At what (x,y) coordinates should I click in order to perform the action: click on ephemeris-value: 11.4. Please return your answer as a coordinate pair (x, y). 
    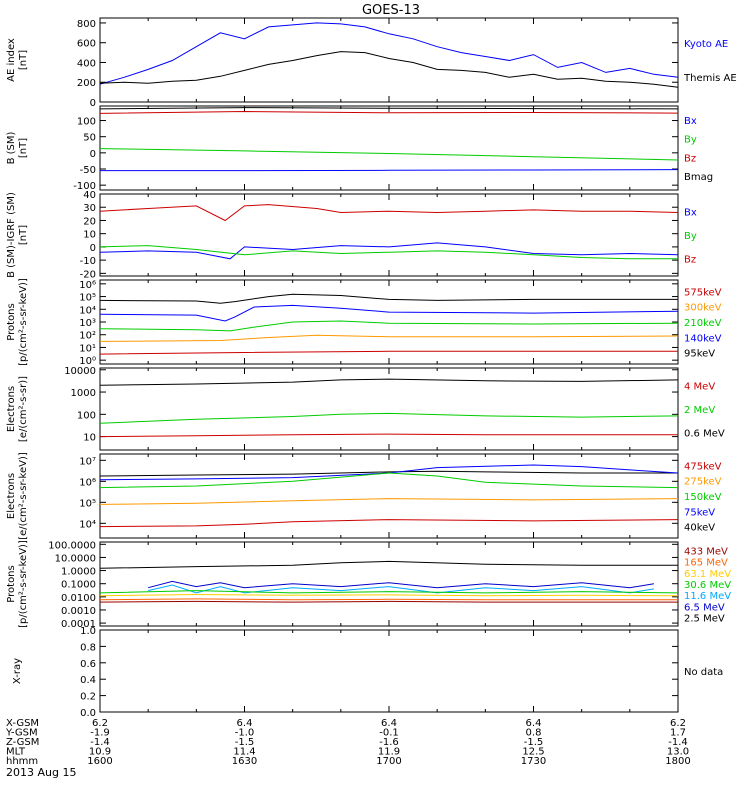
    Looking at the image, I should click on (244, 752).